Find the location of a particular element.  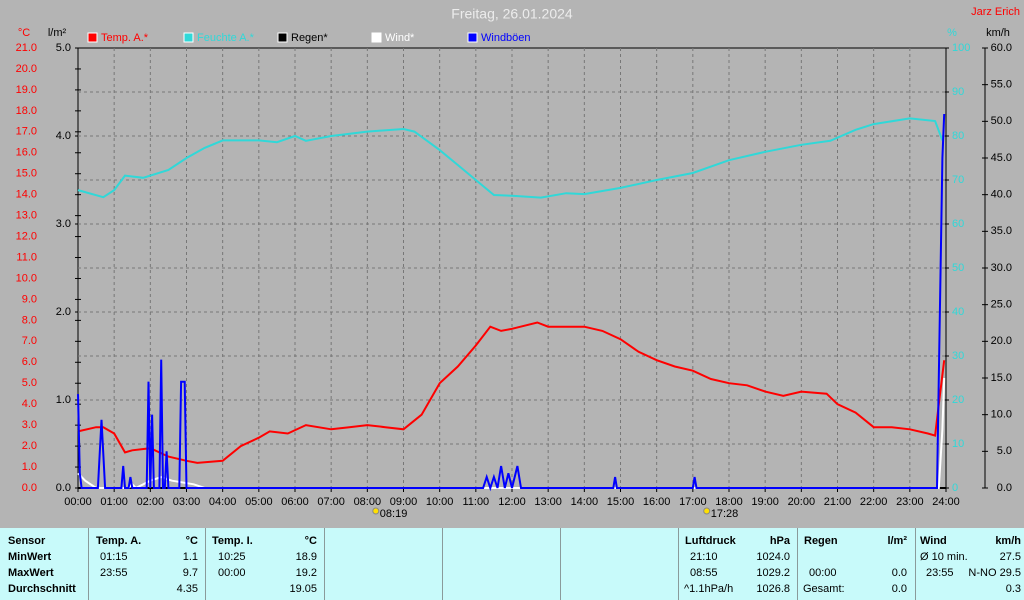

x-tick-label: 07:00 is located at coordinates (331, 502).